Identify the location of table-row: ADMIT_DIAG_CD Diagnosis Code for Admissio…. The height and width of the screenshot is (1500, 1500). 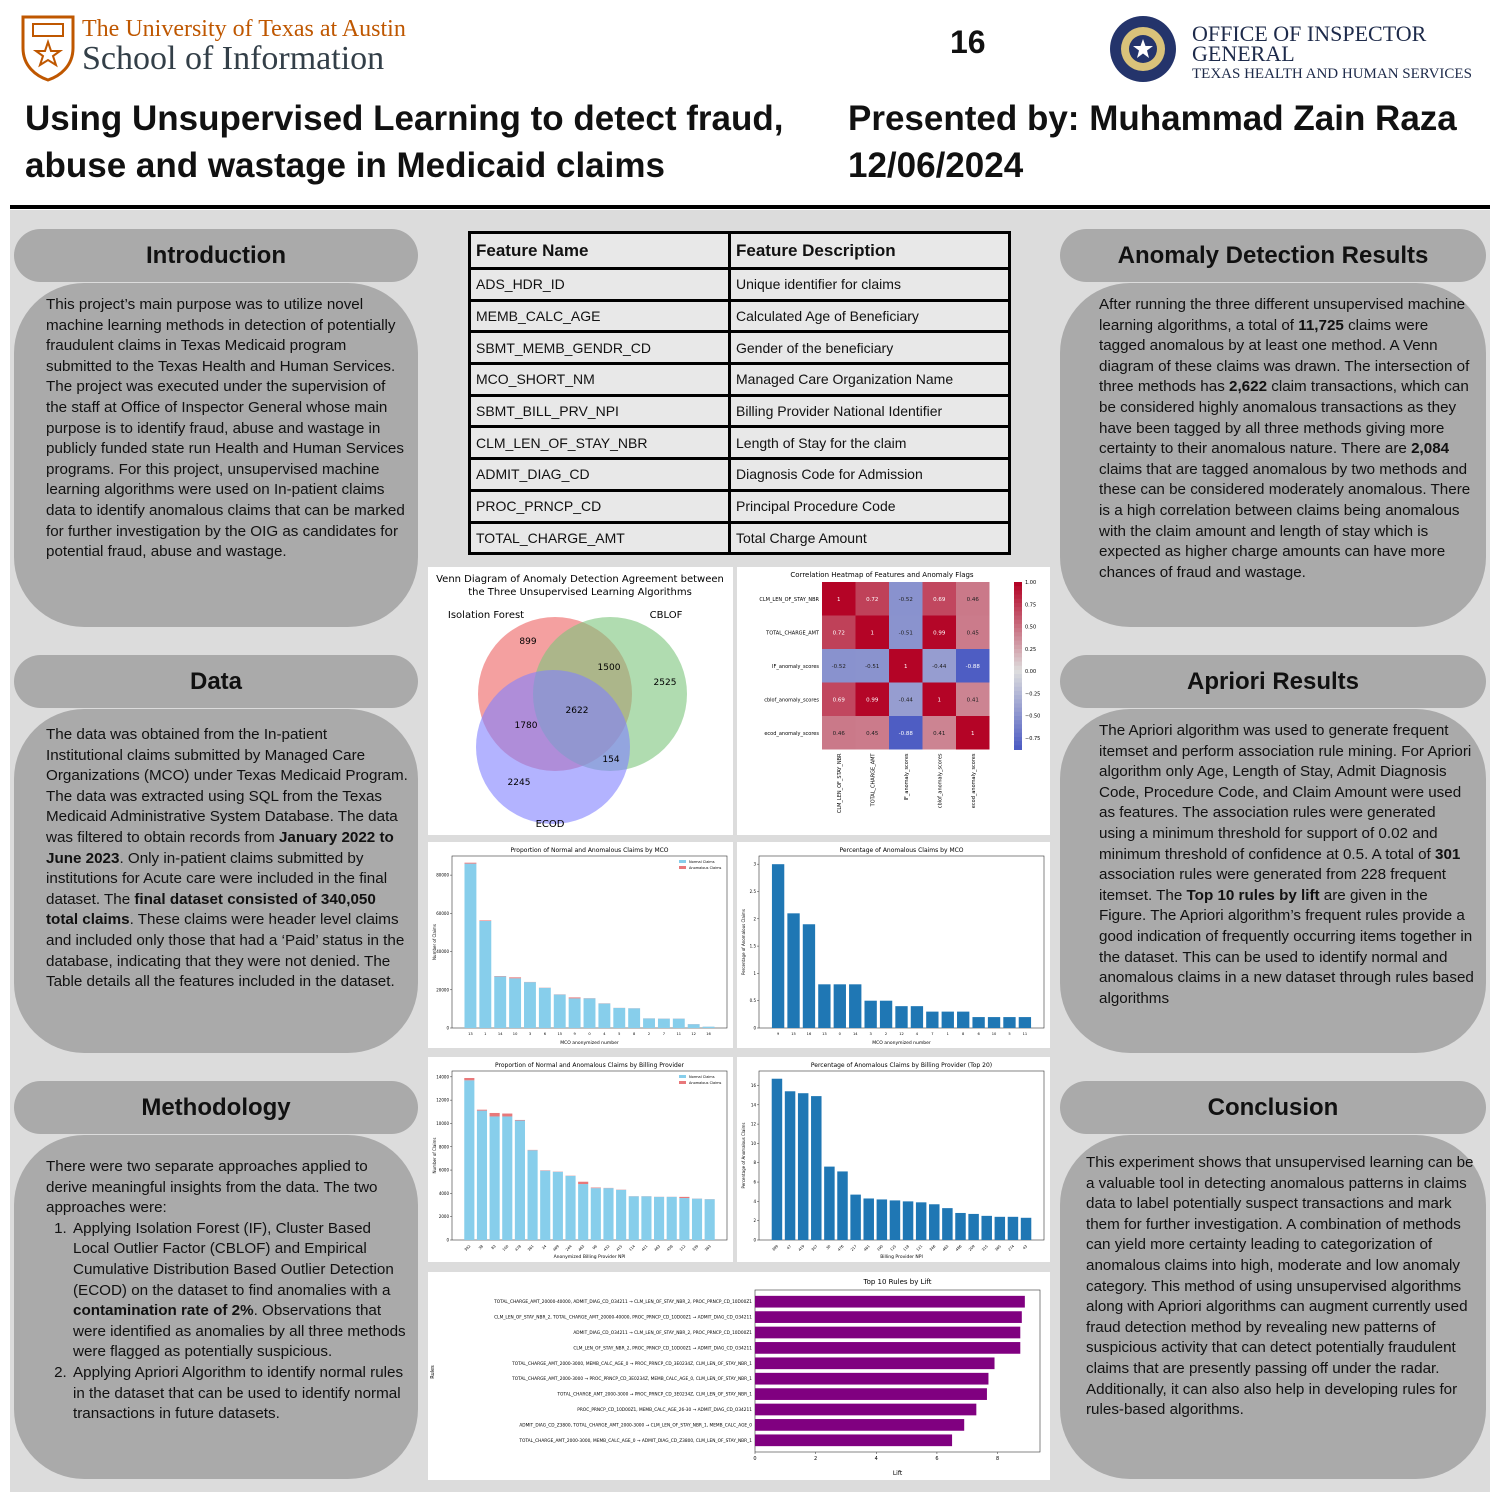
(739, 474).